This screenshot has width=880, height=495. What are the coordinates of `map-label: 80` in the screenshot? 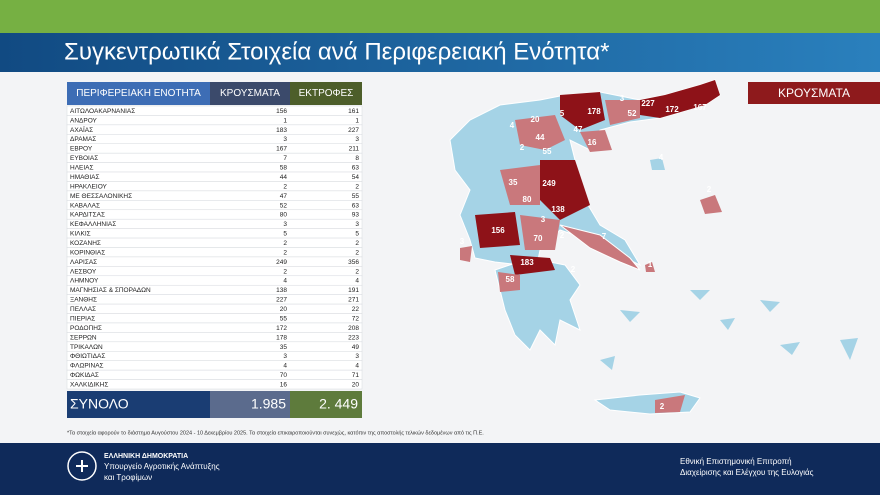 It's located at (527, 199).